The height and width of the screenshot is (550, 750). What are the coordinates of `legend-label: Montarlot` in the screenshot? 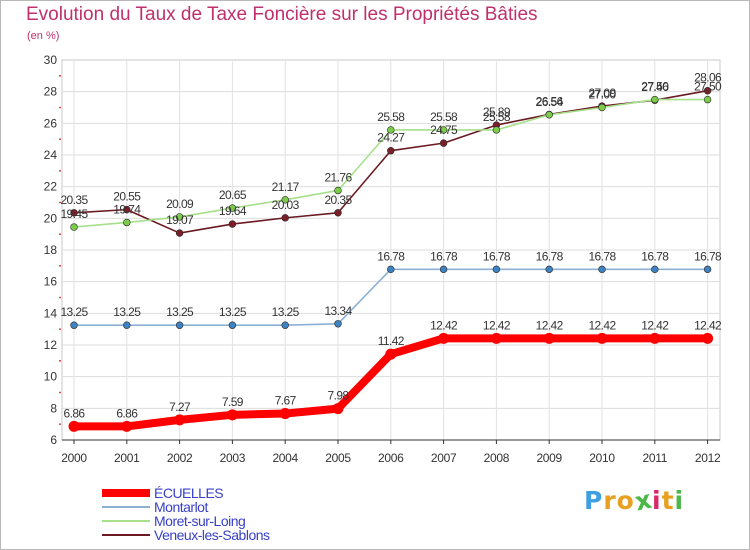 It's located at (181, 507).